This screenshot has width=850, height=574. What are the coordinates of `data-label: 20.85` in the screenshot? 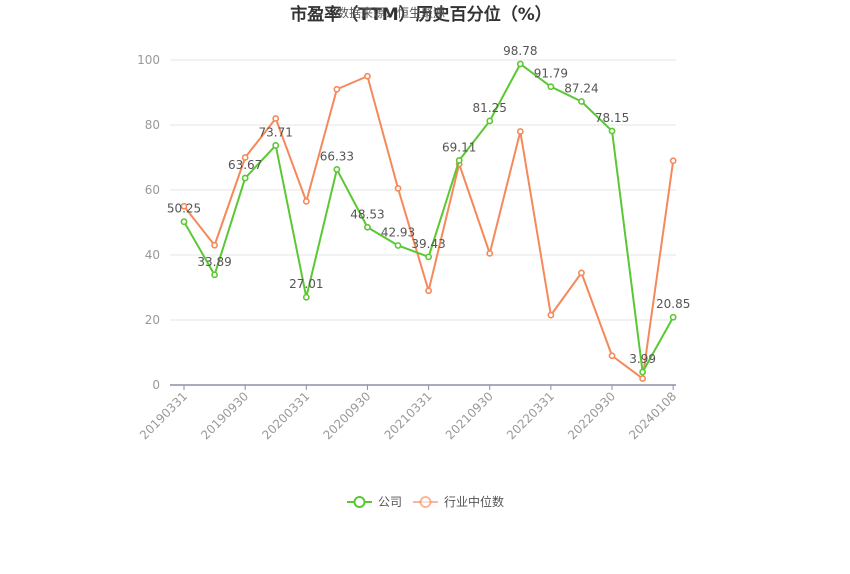 It's located at (673, 304).